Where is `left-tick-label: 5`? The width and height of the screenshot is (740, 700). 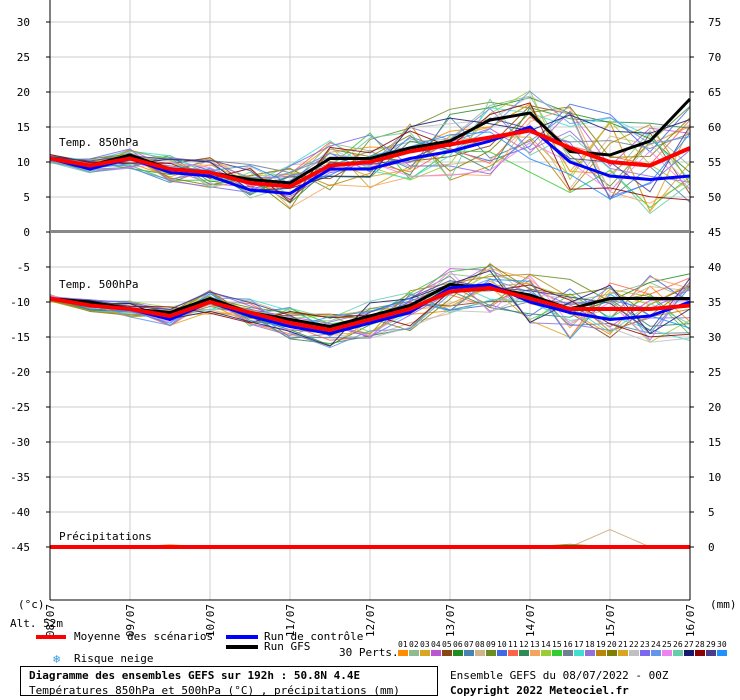 left-tick-label: 5 is located at coordinates (26, 197).